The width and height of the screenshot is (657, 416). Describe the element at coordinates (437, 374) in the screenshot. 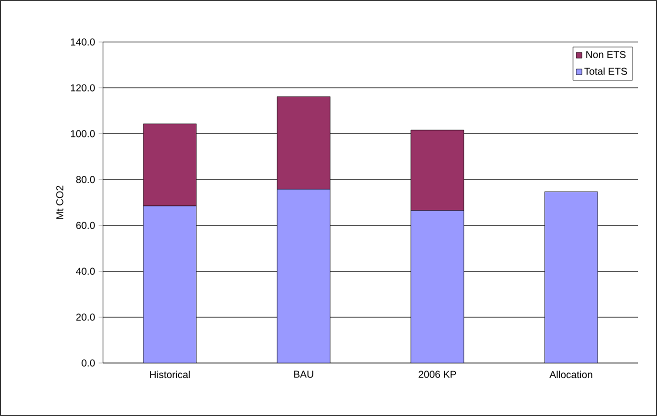

I see `x-tick-label: 2006 KP` at that location.